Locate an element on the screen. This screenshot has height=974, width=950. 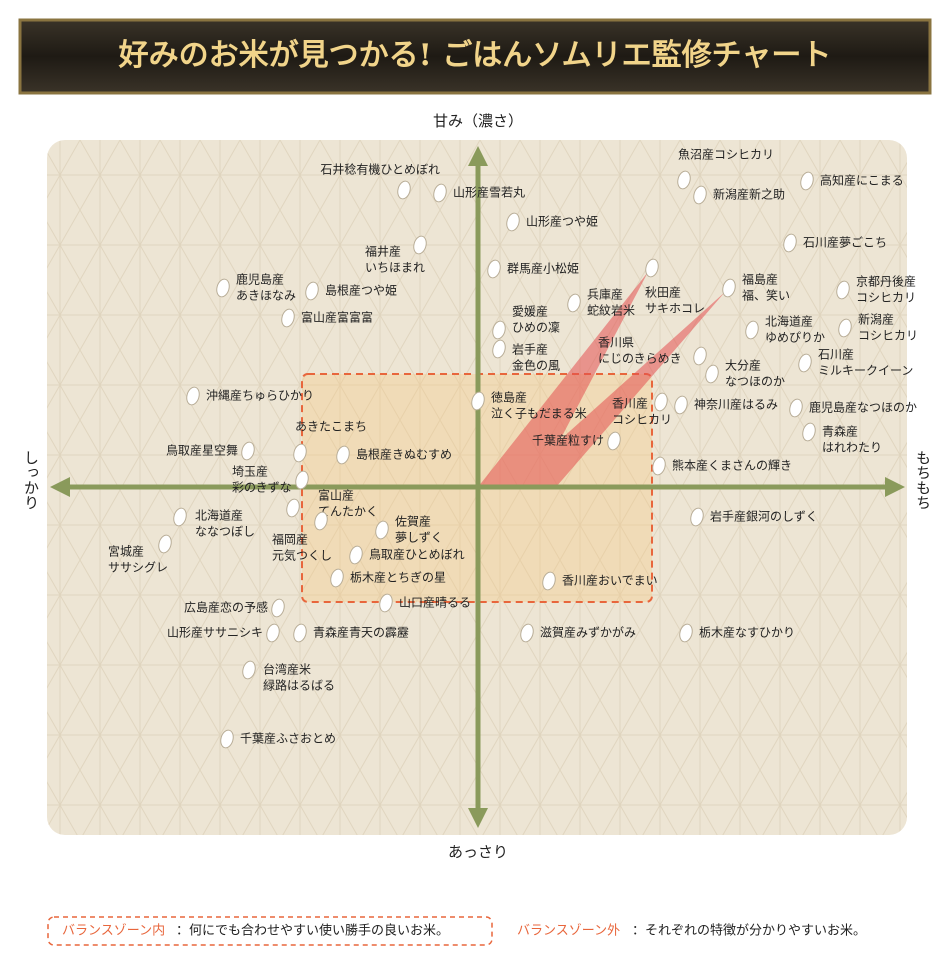
point-label: コシヒカリ is located at coordinates (642, 420).